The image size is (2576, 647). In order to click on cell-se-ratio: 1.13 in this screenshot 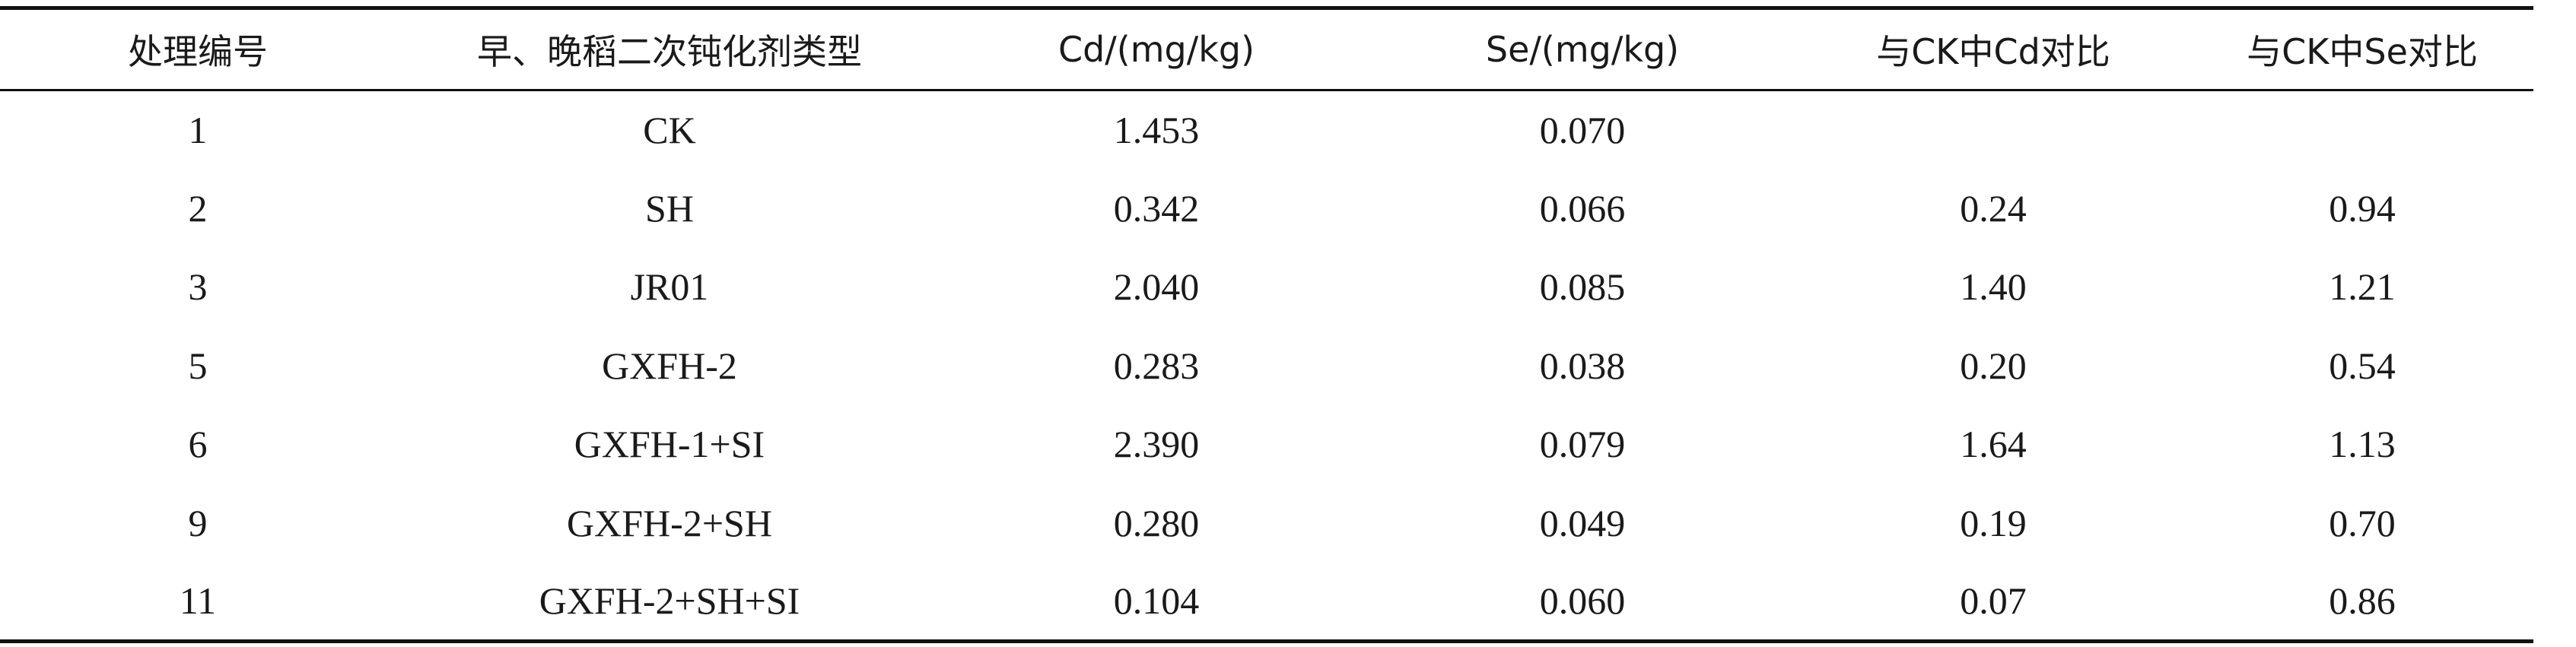, I will do `click(2362, 444)`.